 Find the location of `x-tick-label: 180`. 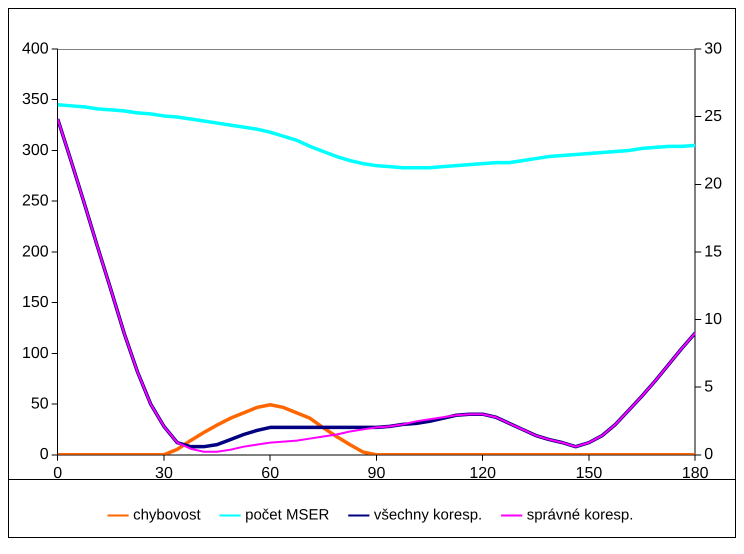

x-tick-label: 180 is located at coordinates (695, 473).